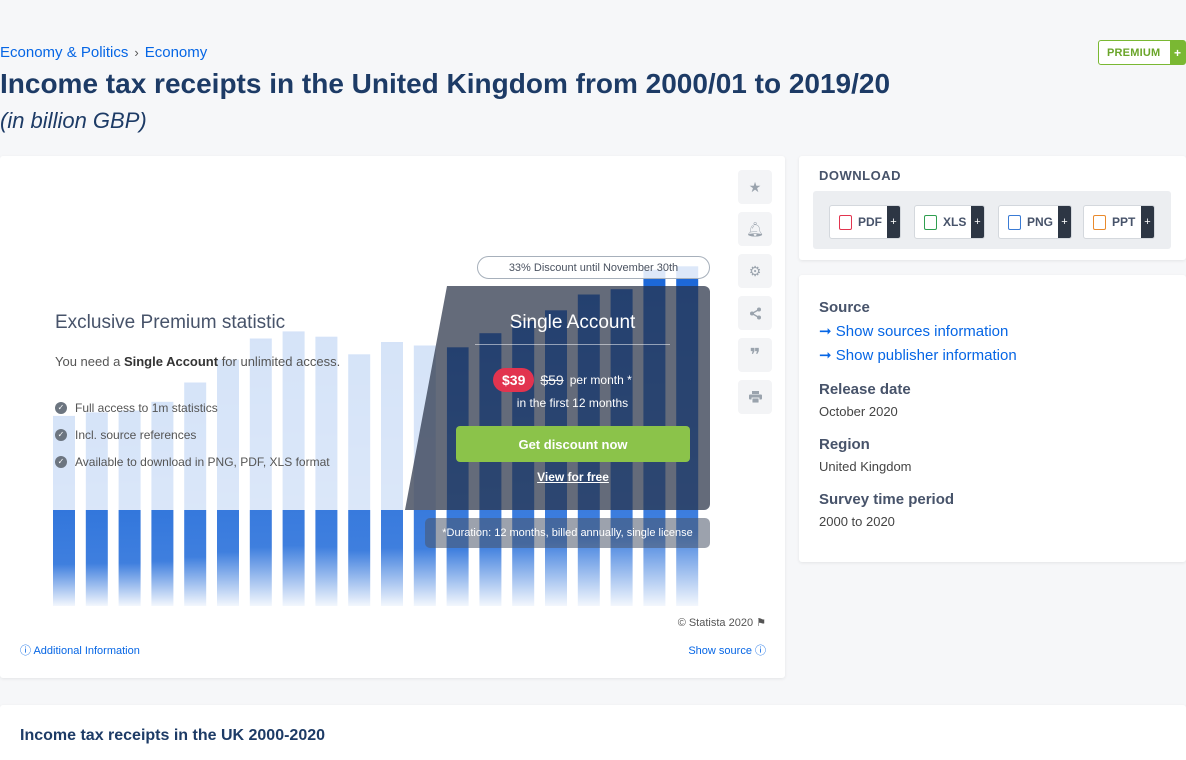 Image resolution: width=1186 pixels, height=760 pixels. I want to click on breadcrumb: Economy & Politics › Economy, so click(103, 52).